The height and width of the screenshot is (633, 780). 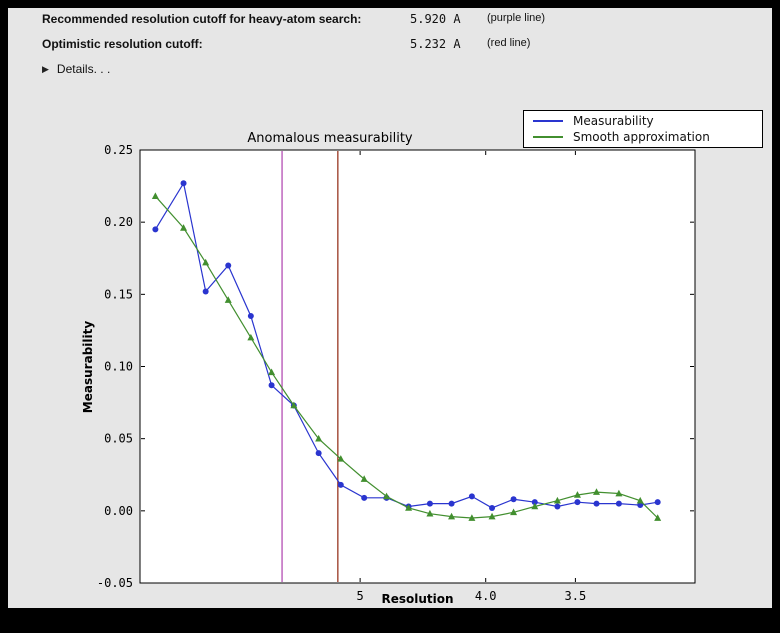 What do you see at coordinates (330, 138) in the screenshot?
I see `chart-title: Anomalous measurability` at bounding box center [330, 138].